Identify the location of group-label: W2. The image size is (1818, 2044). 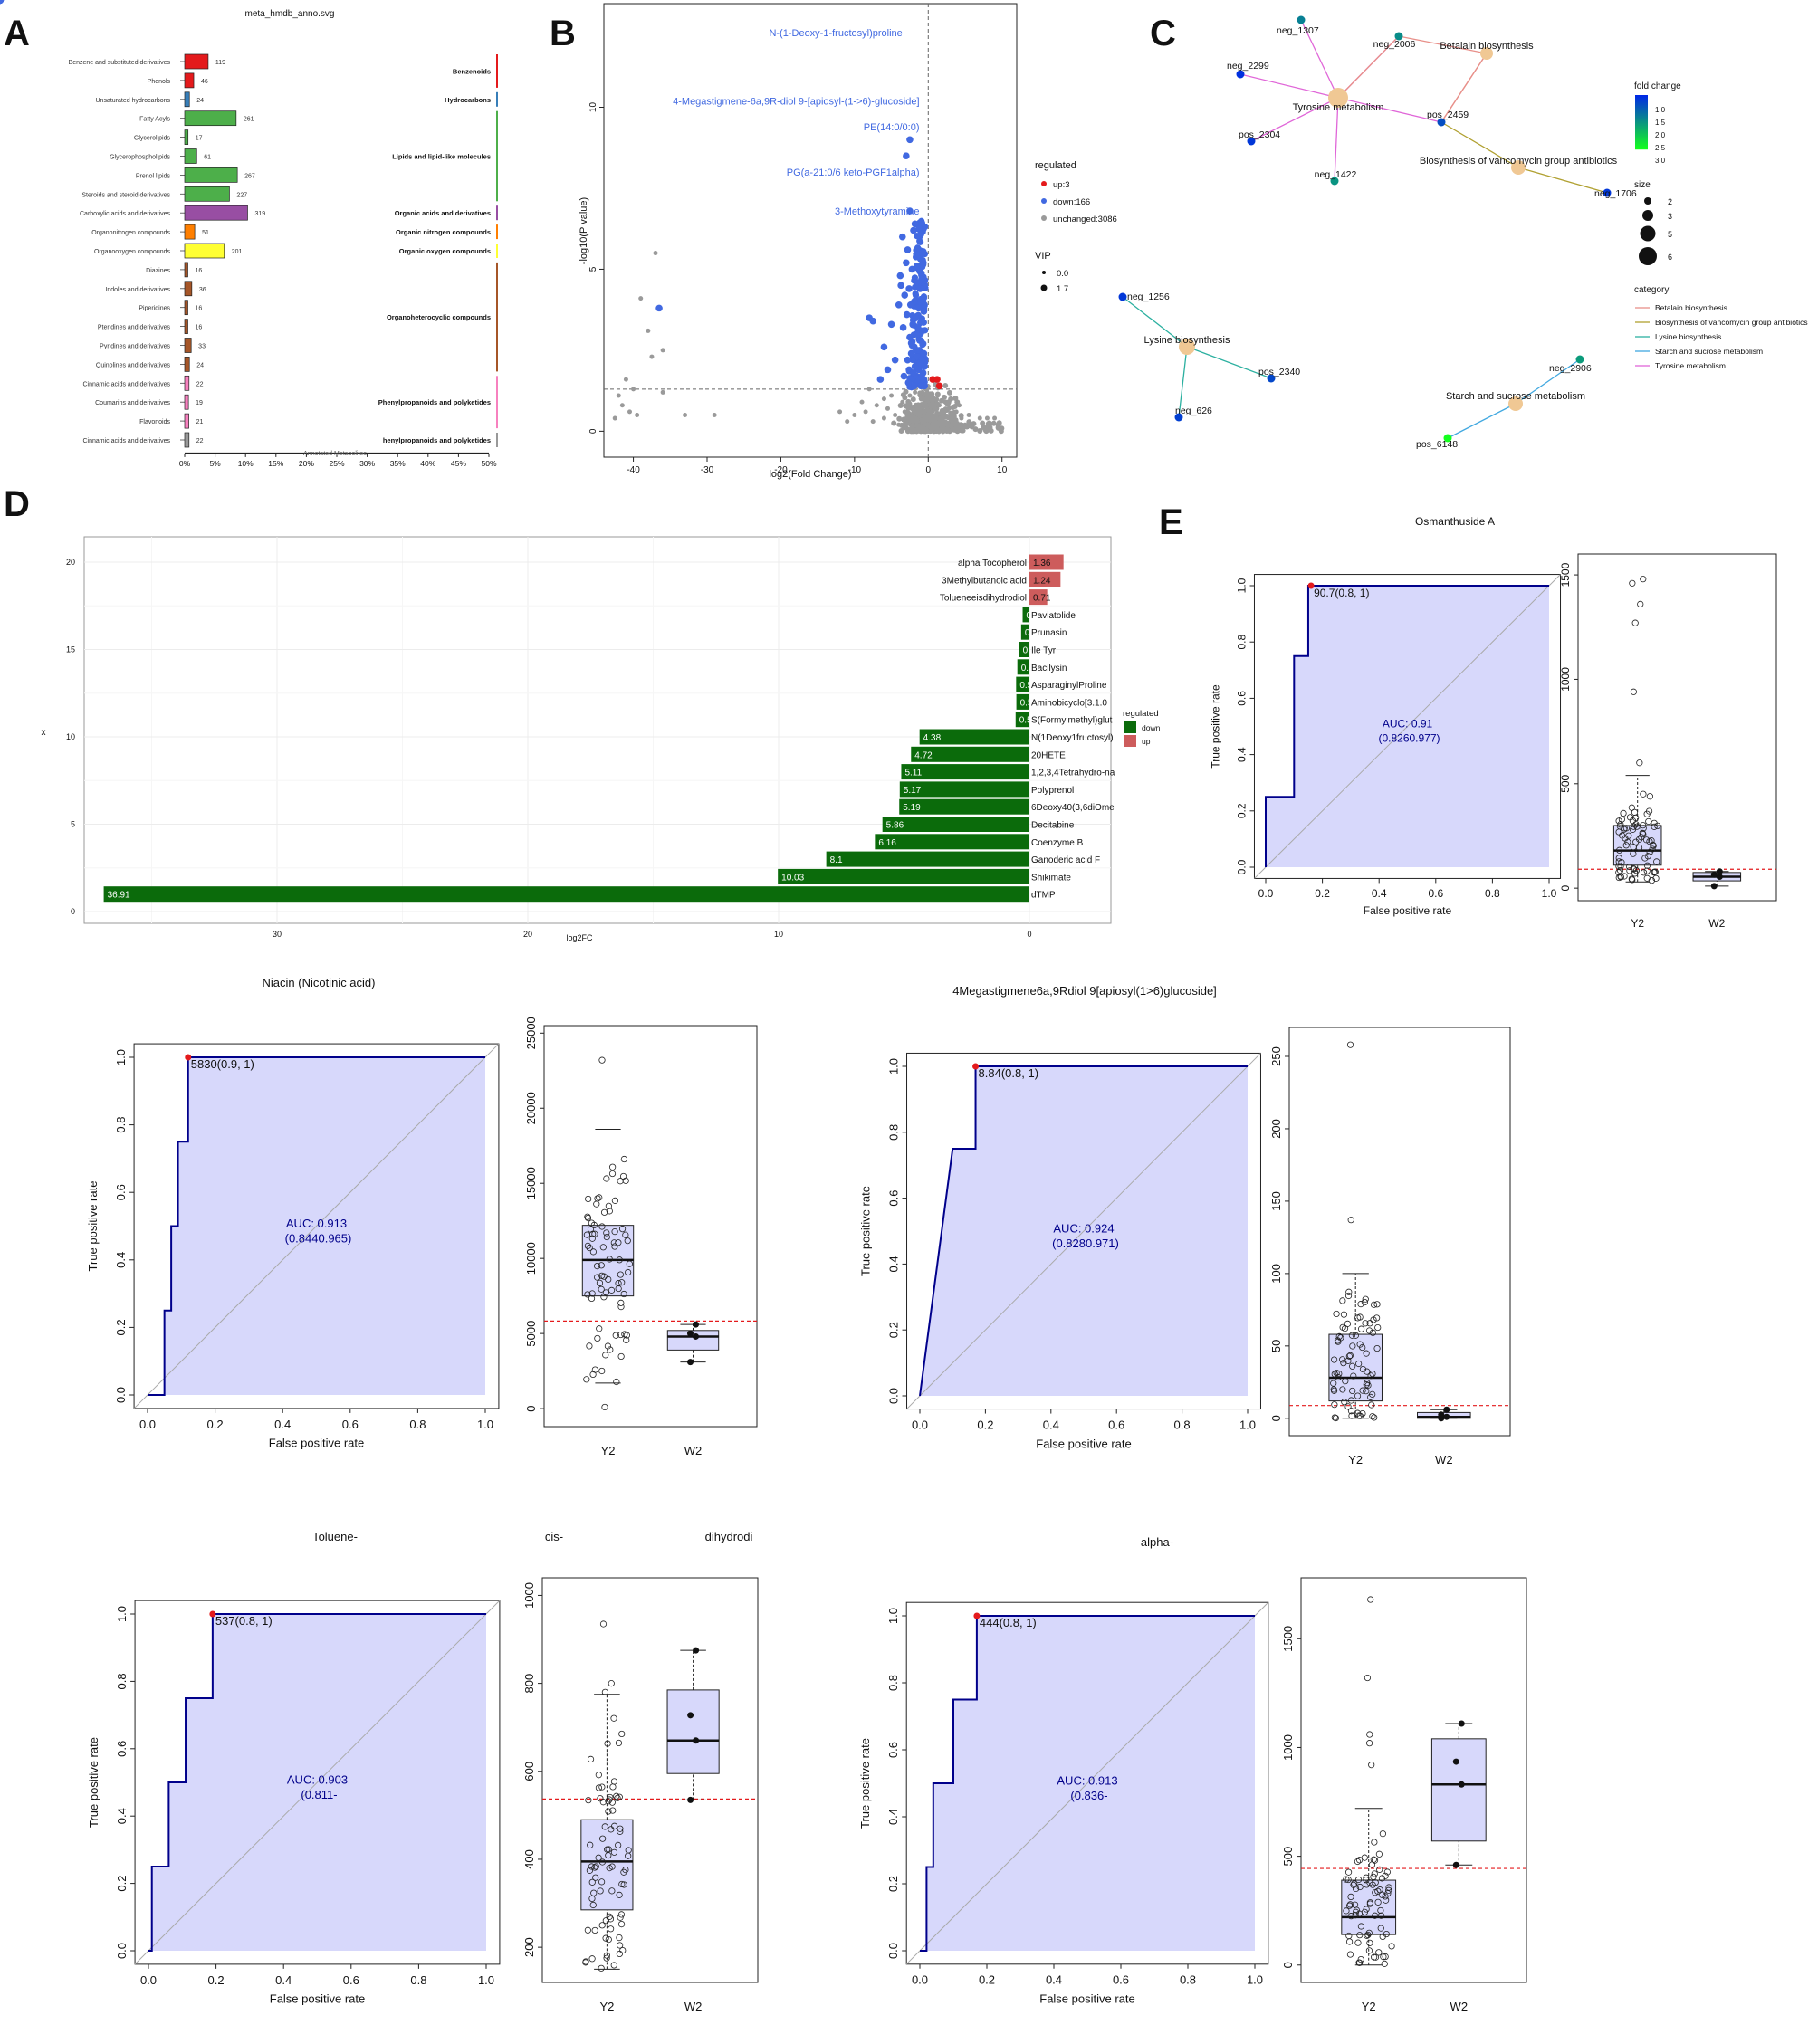
(1716, 923).